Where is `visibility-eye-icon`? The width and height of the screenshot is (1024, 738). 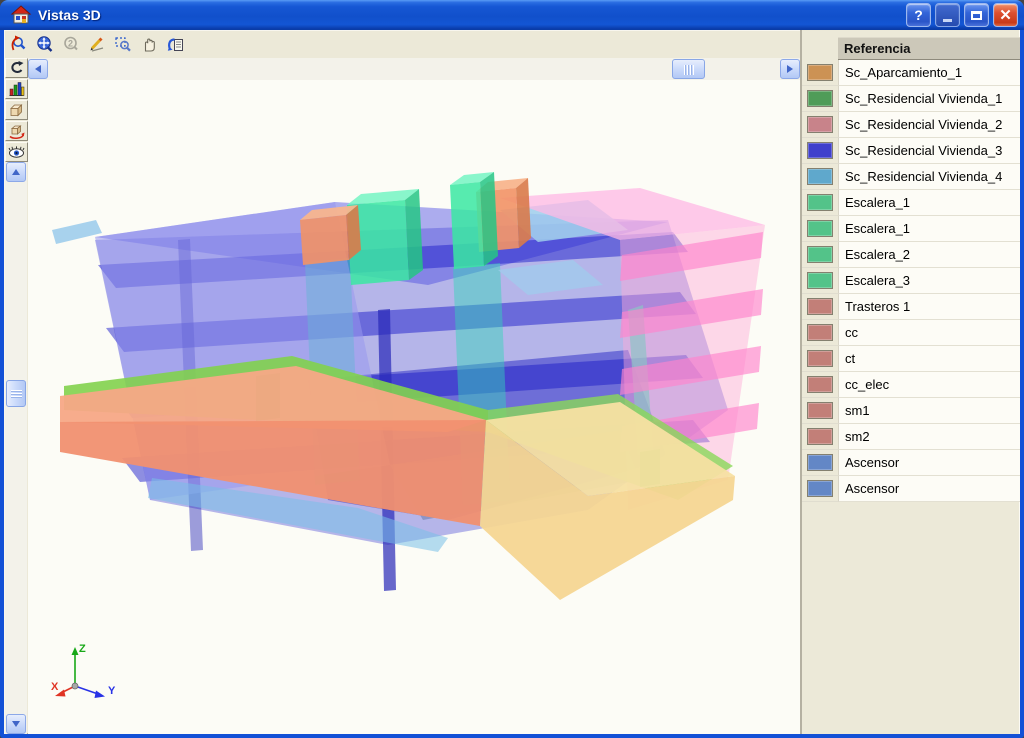 visibility-eye-icon is located at coordinates (16, 152).